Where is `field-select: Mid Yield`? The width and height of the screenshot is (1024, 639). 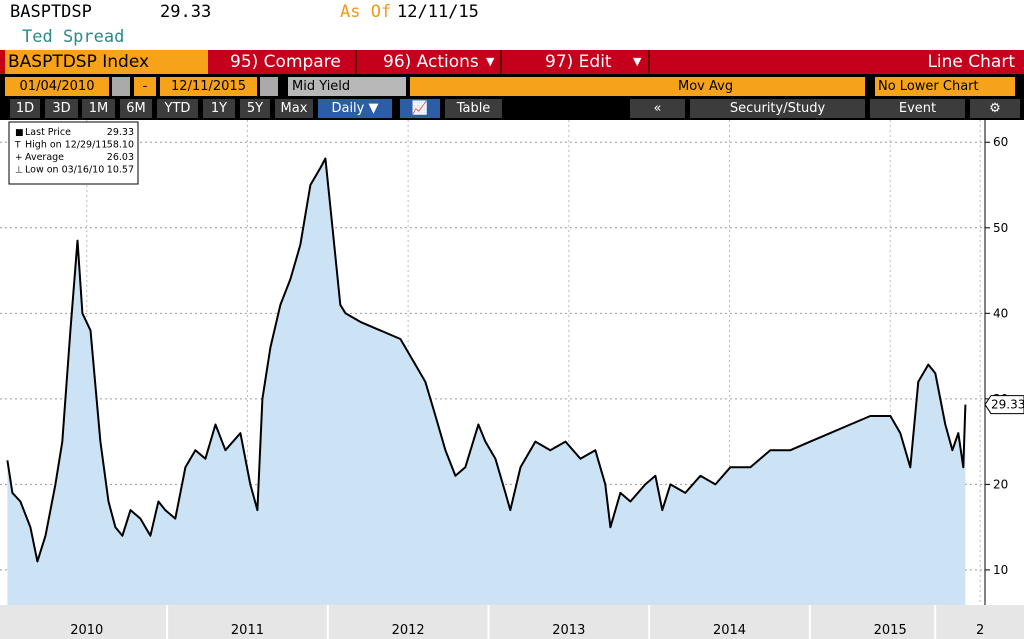 field-select: Mid Yield is located at coordinates (347, 86).